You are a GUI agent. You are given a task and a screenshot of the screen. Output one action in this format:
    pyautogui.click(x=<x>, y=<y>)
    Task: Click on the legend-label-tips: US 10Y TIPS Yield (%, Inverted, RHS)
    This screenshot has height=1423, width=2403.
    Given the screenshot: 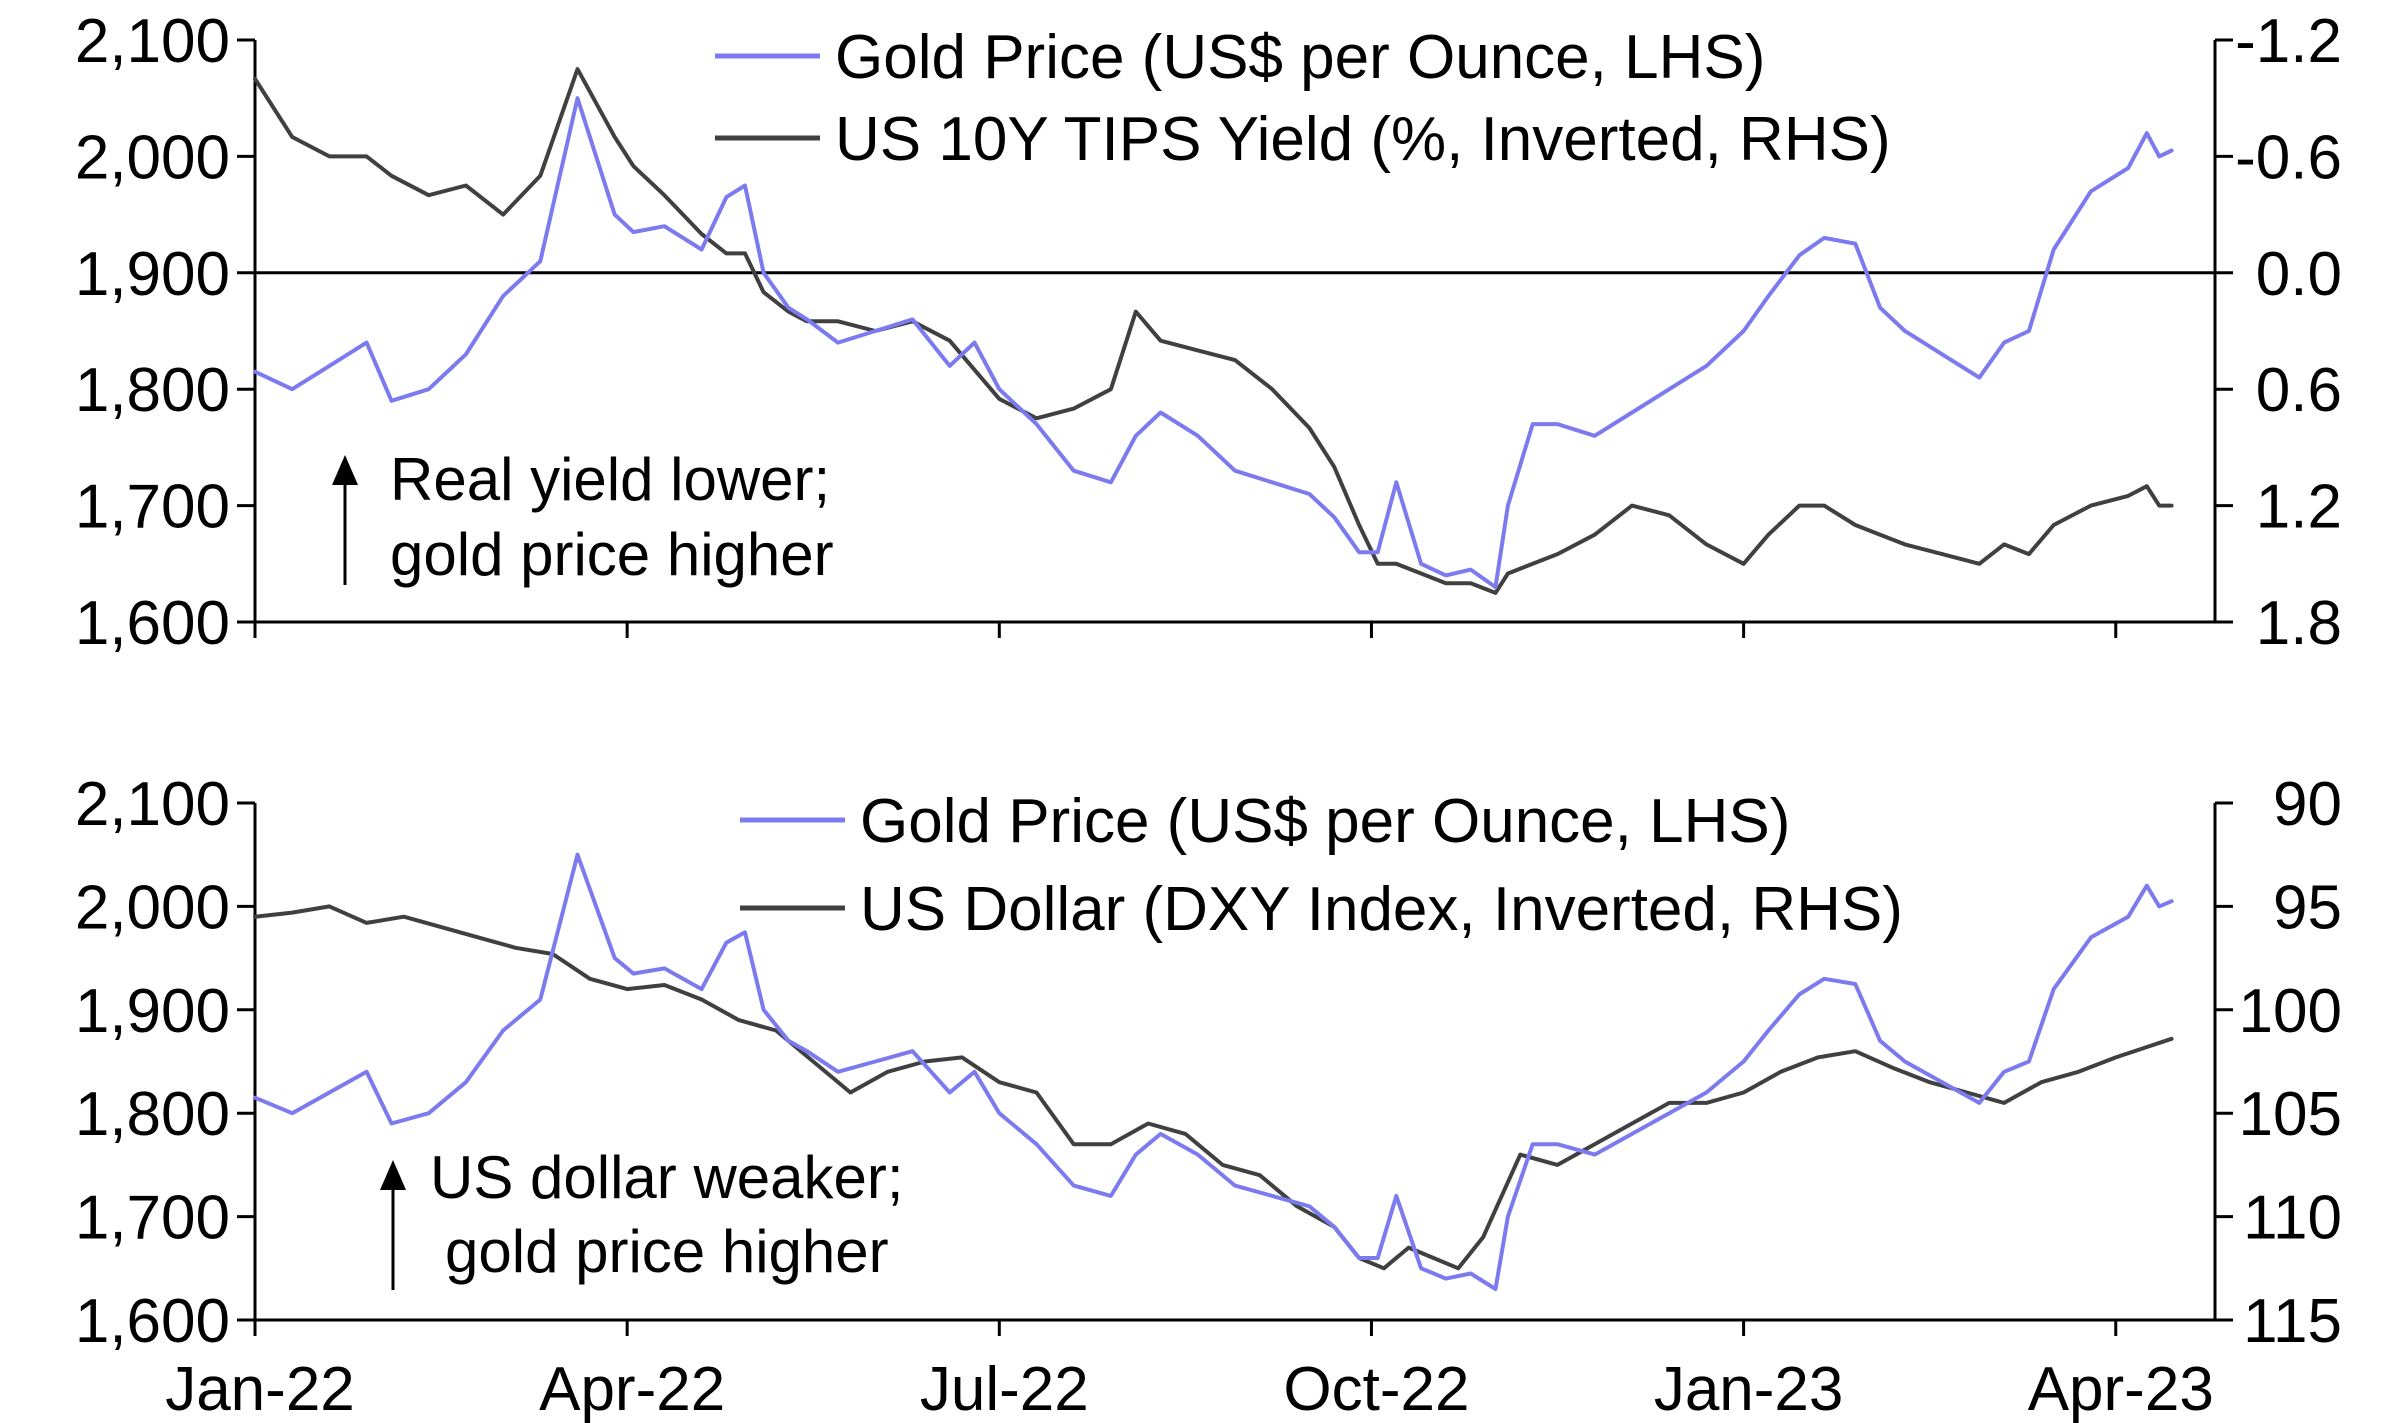 What is the action you would take?
    pyautogui.click(x=1363, y=139)
    